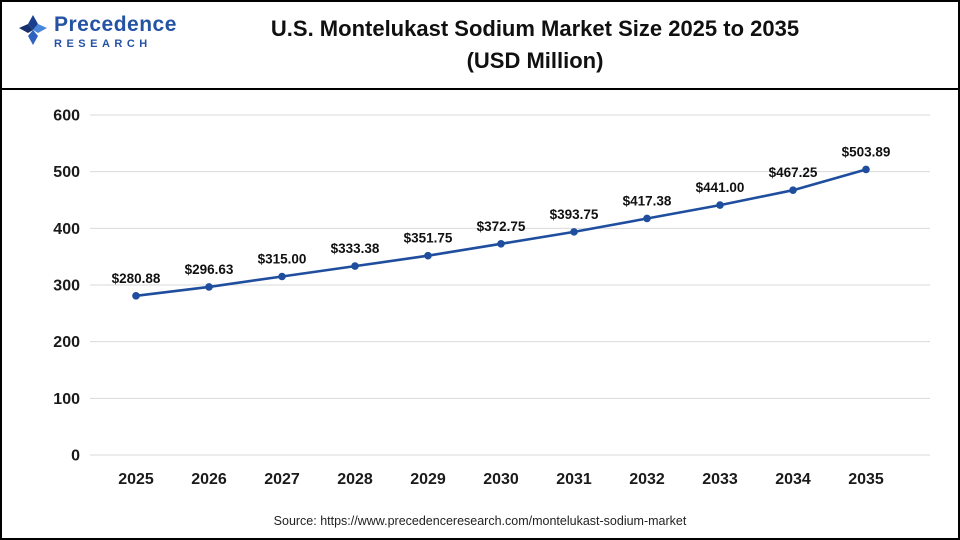 The image size is (960, 540). What do you see at coordinates (66, 399) in the screenshot?
I see `y-axis-tick-label: 100` at bounding box center [66, 399].